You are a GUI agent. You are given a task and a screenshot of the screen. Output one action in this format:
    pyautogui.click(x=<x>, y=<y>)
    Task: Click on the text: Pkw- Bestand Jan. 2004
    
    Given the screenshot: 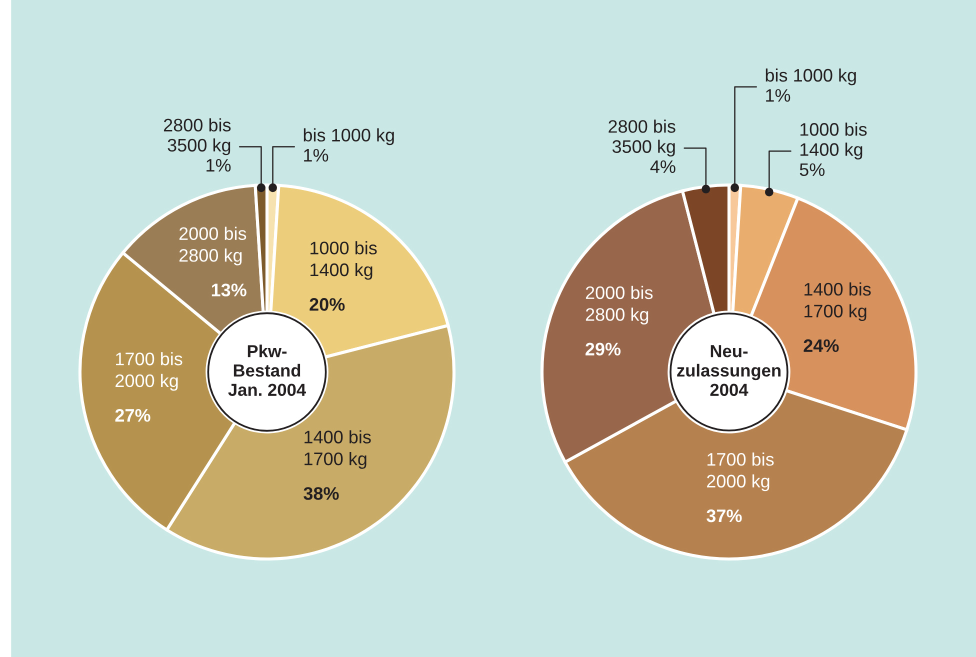 What is the action you would take?
    pyautogui.click(x=267, y=370)
    